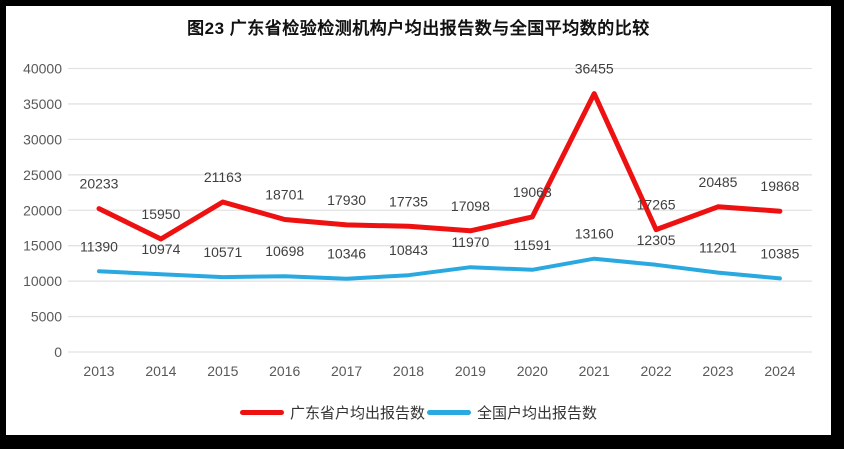  I want to click on data-label-0-2022: 17265, so click(656, 205).